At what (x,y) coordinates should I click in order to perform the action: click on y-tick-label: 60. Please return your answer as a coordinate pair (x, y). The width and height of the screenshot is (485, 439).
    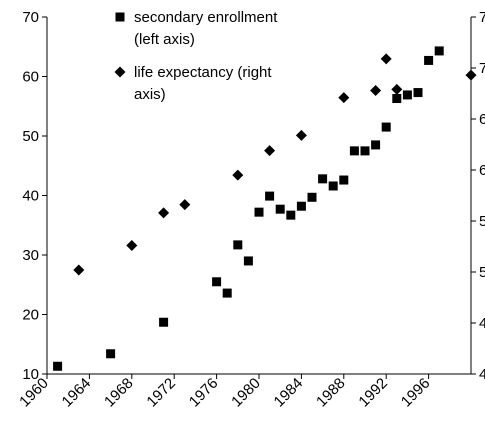
    Looking at the image, I should click on (30, 77).